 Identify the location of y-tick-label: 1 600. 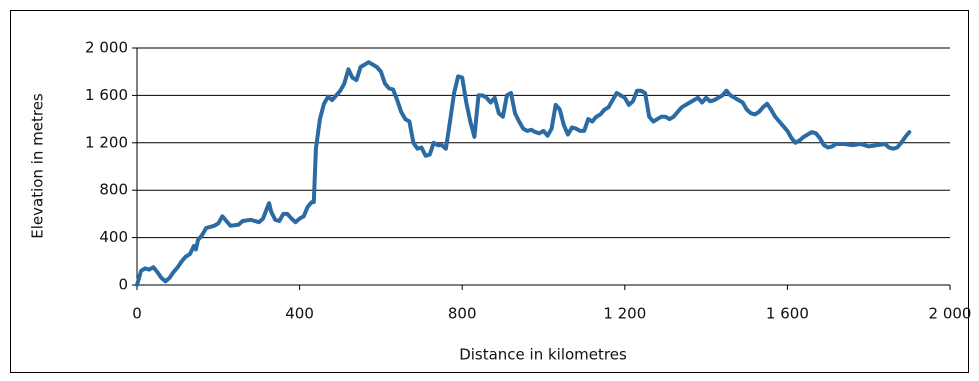
(106, 95).